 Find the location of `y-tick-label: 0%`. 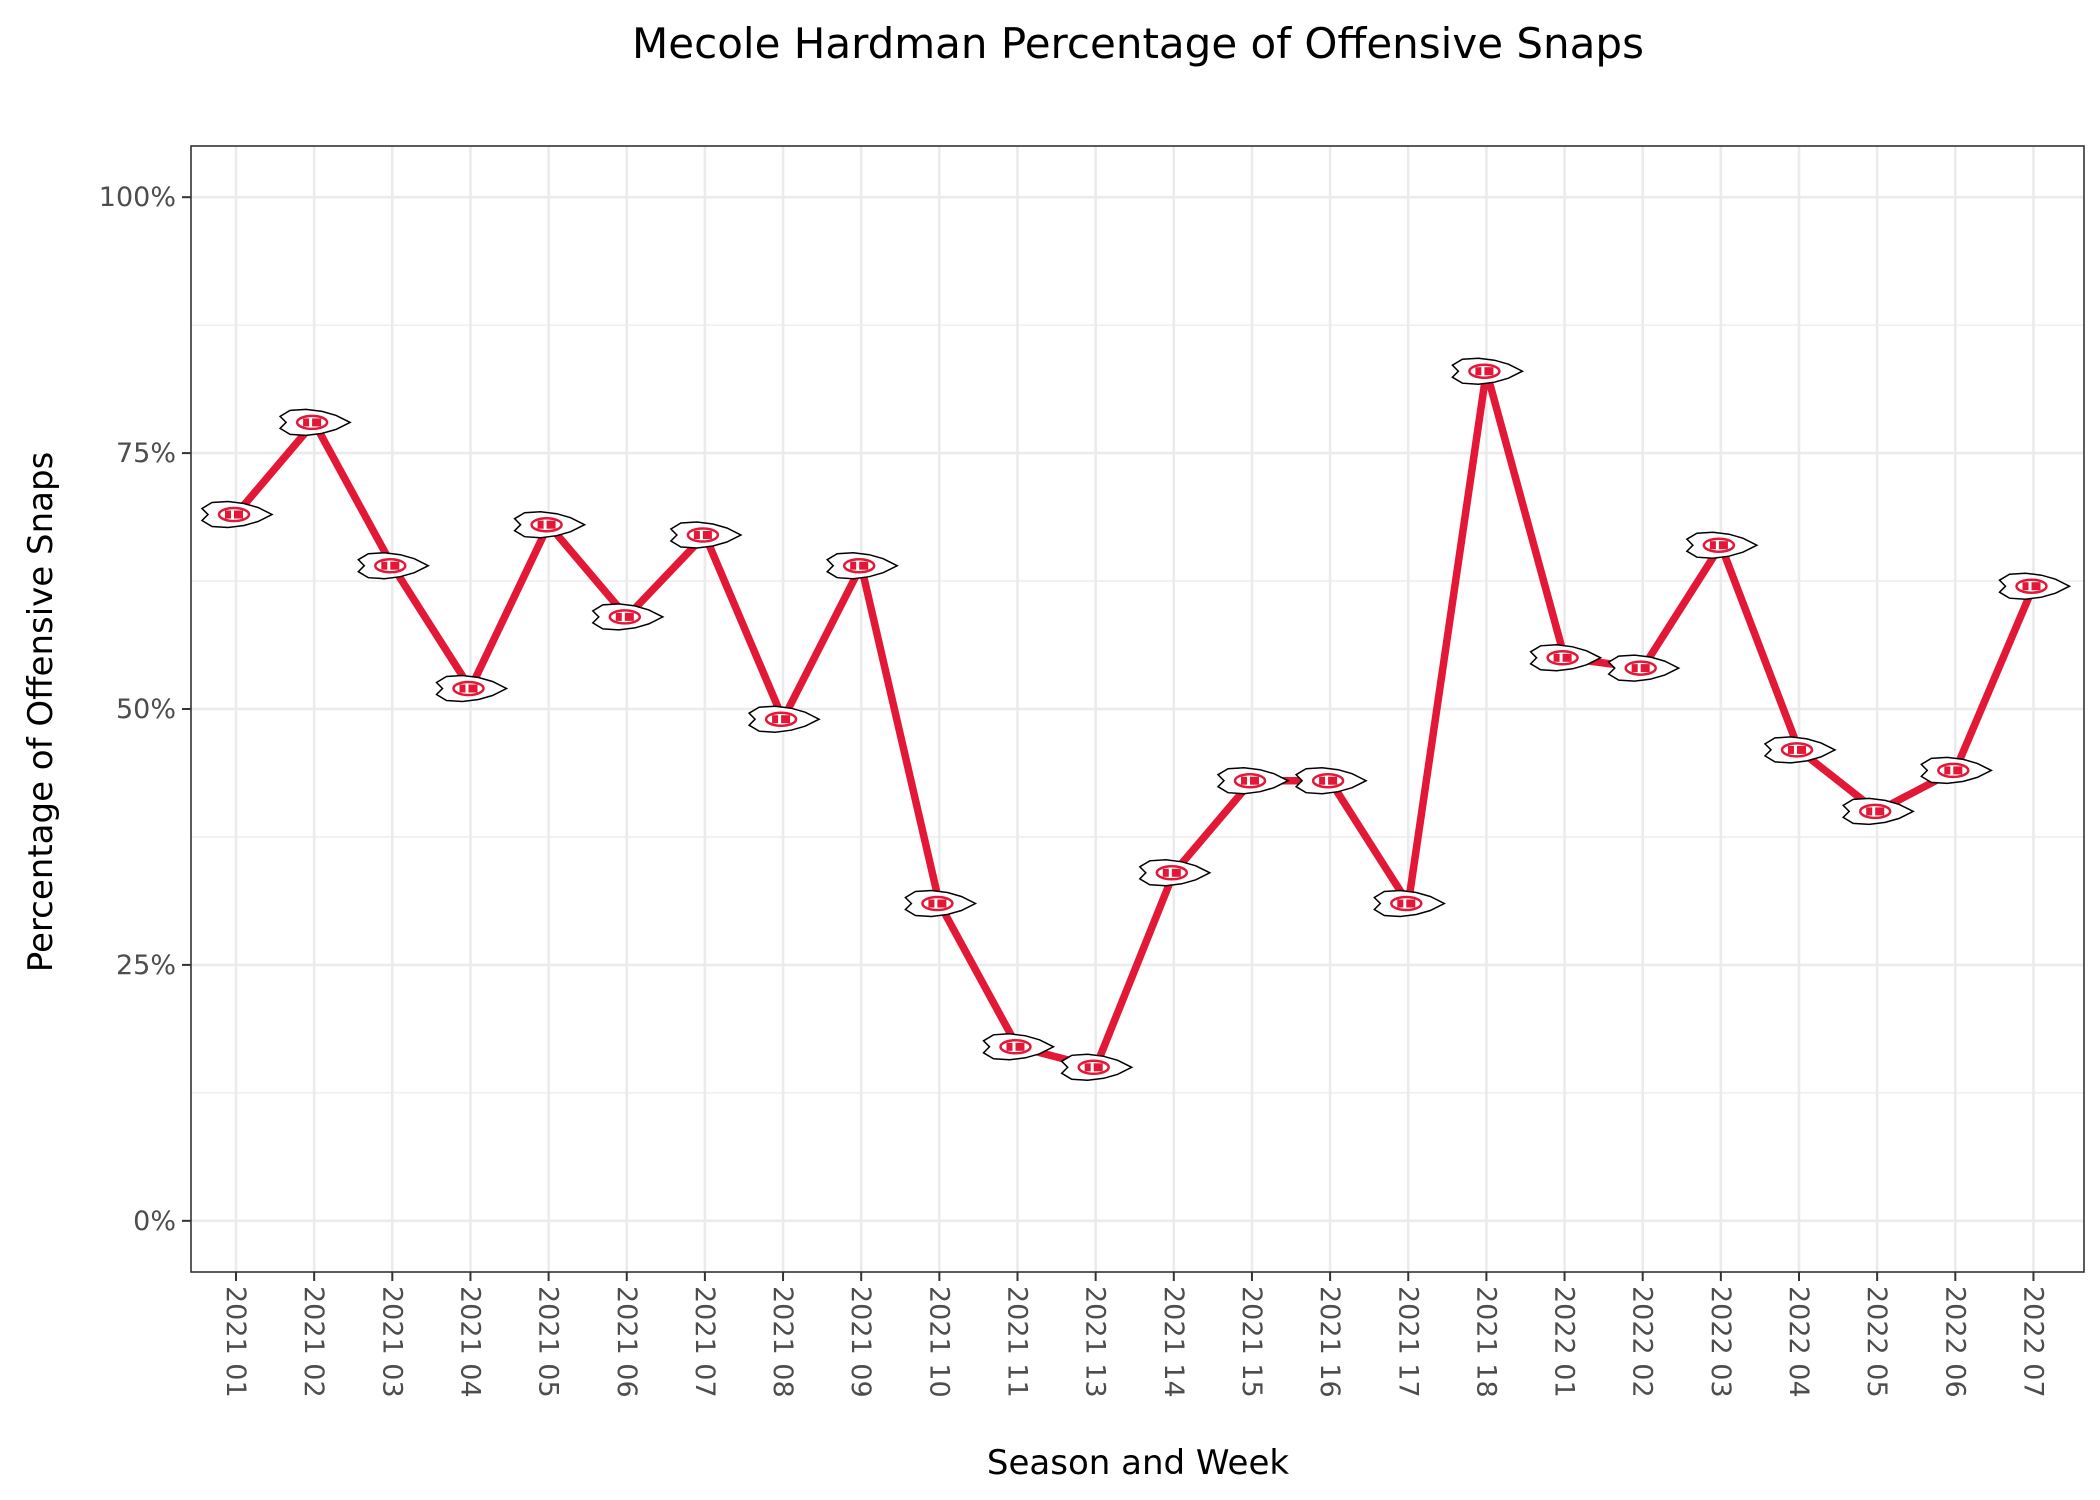

y-tick-label: 0% is located at coordinates (154, 1221).